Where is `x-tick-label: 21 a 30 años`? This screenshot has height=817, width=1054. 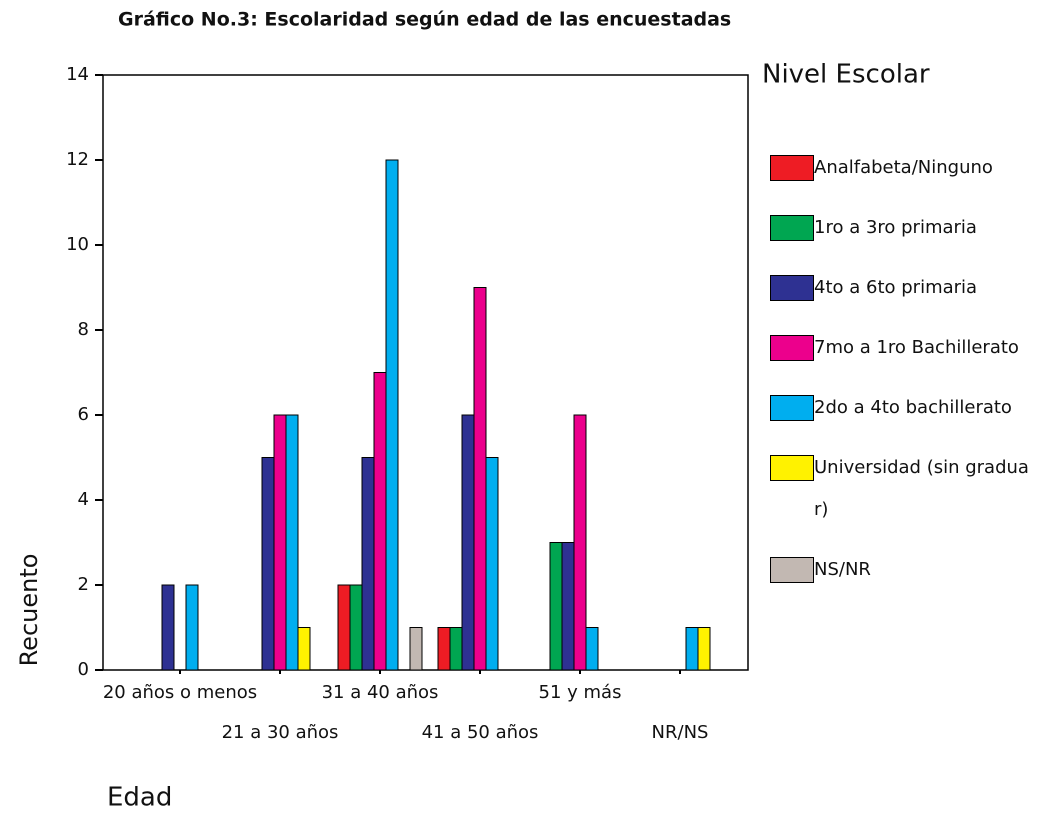
x-tick-label: 21 a 30 años is located at coordinates (280, 732).